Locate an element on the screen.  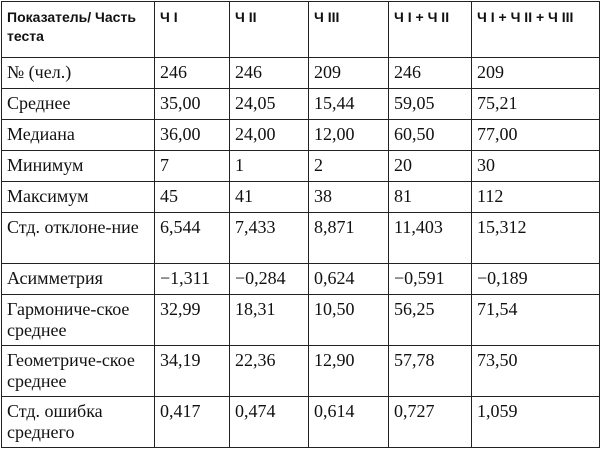
table-cell: 1 is located at coordinates (269, 166).